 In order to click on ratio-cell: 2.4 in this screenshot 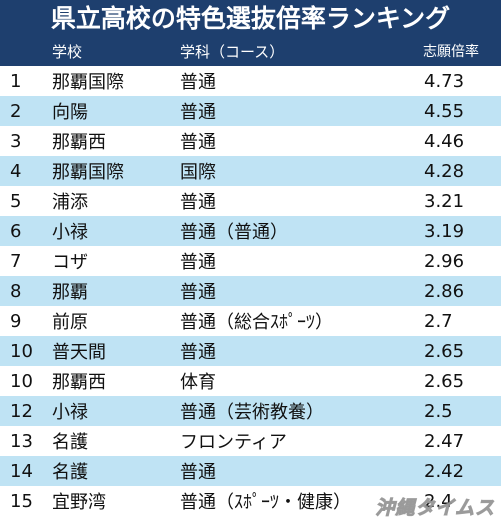, I will do `click(438, 501)`.